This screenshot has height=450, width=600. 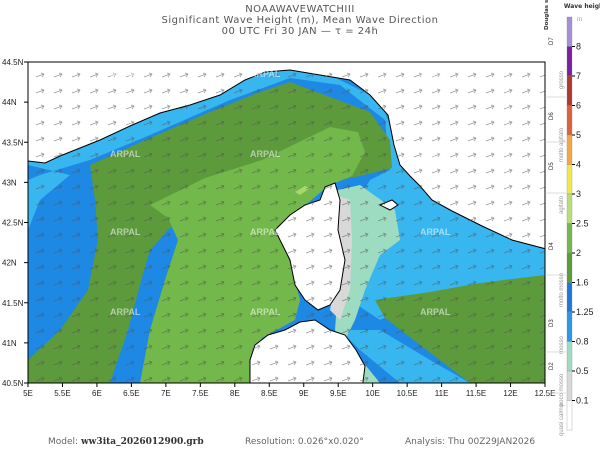 What do you see at coordinates (302, 190) in the screenshot?
I see `sea-green-light-patch` at bounding box center [302, 190].